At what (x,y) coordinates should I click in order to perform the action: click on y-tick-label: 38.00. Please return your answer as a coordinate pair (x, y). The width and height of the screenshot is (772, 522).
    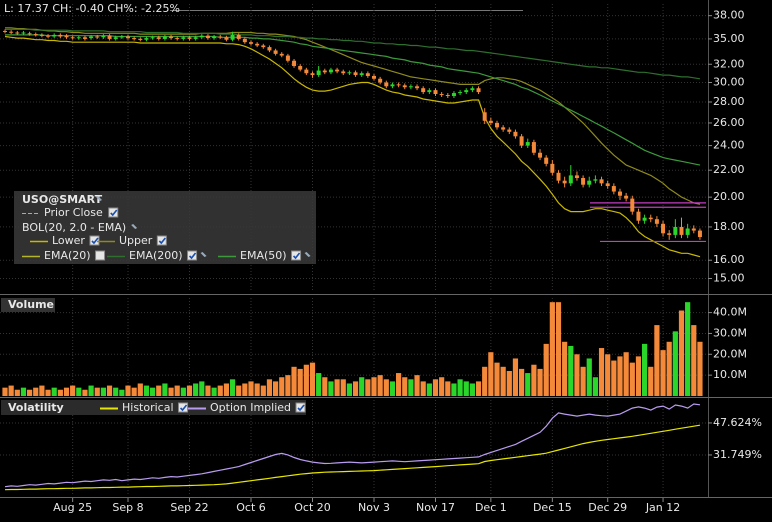
    Looking at the image, I should click on (729, 15).